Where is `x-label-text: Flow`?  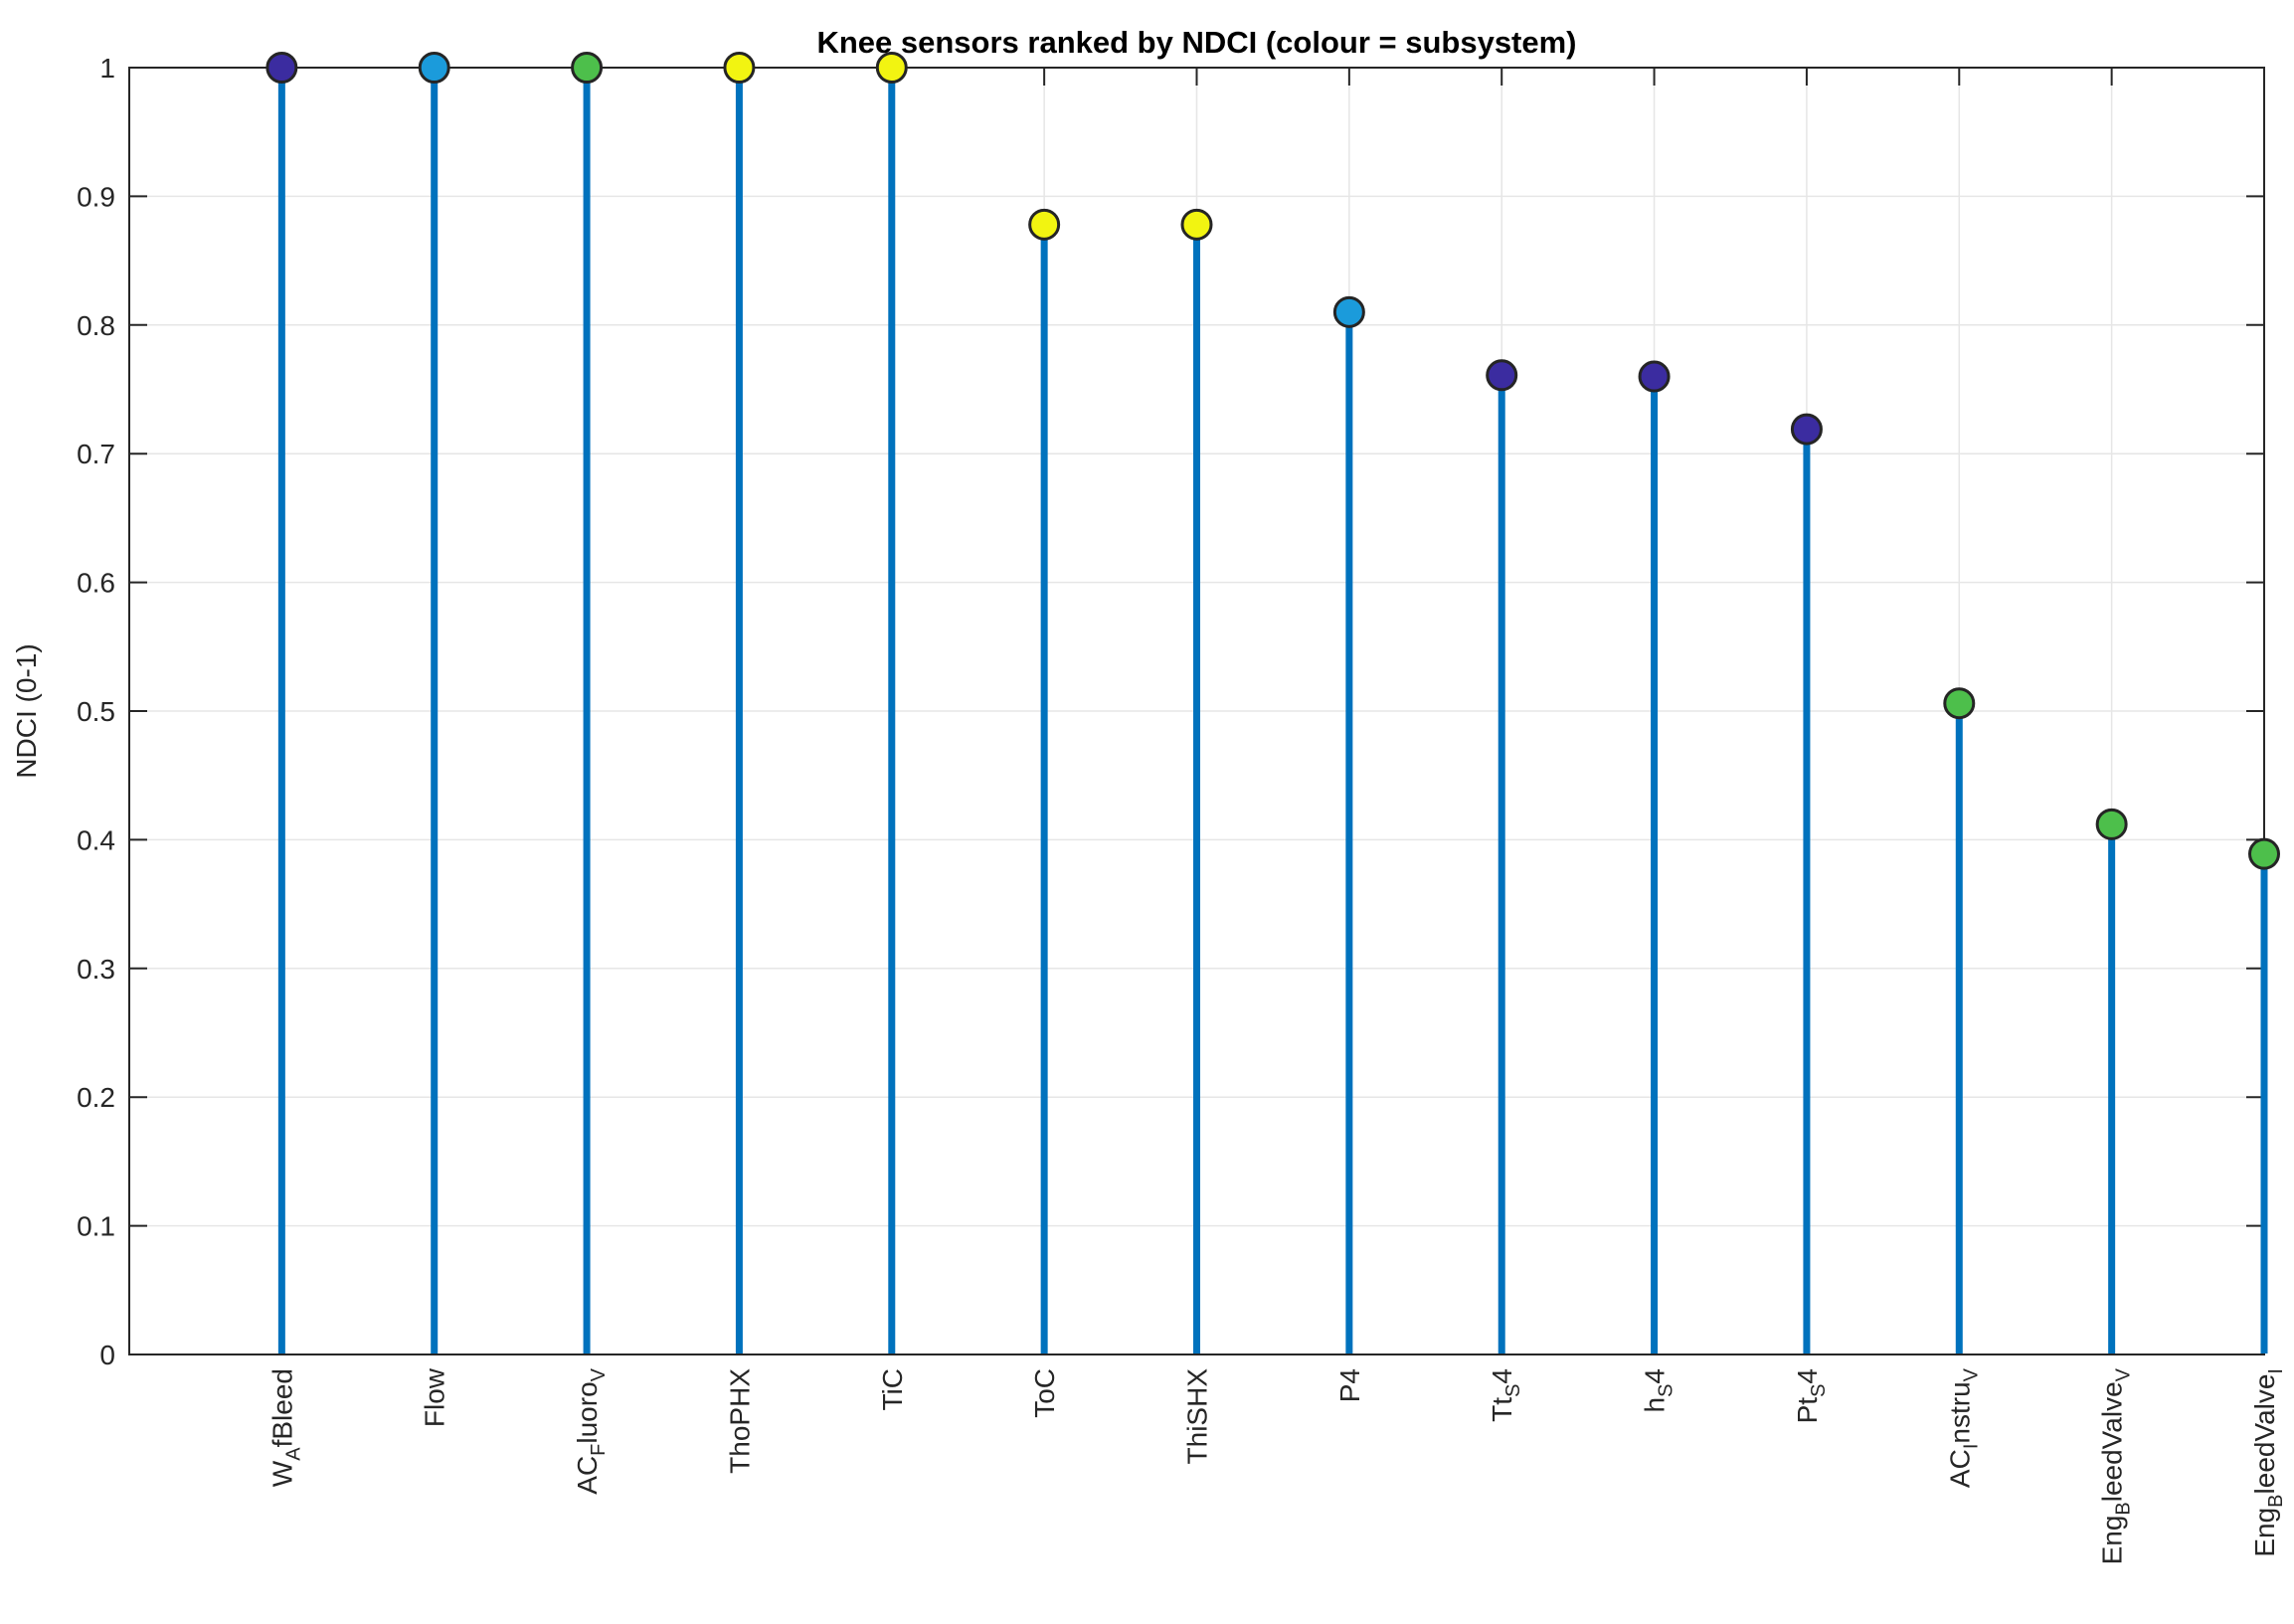
x-label-text: Flow is located at coordinates (435, 1397).